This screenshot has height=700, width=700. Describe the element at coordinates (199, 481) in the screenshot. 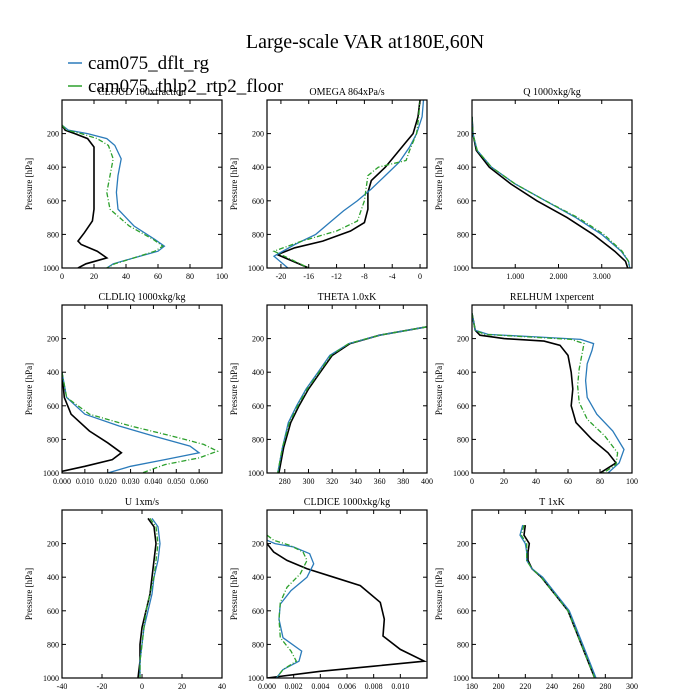

I see `x-tick-label: 0.060` at that location.